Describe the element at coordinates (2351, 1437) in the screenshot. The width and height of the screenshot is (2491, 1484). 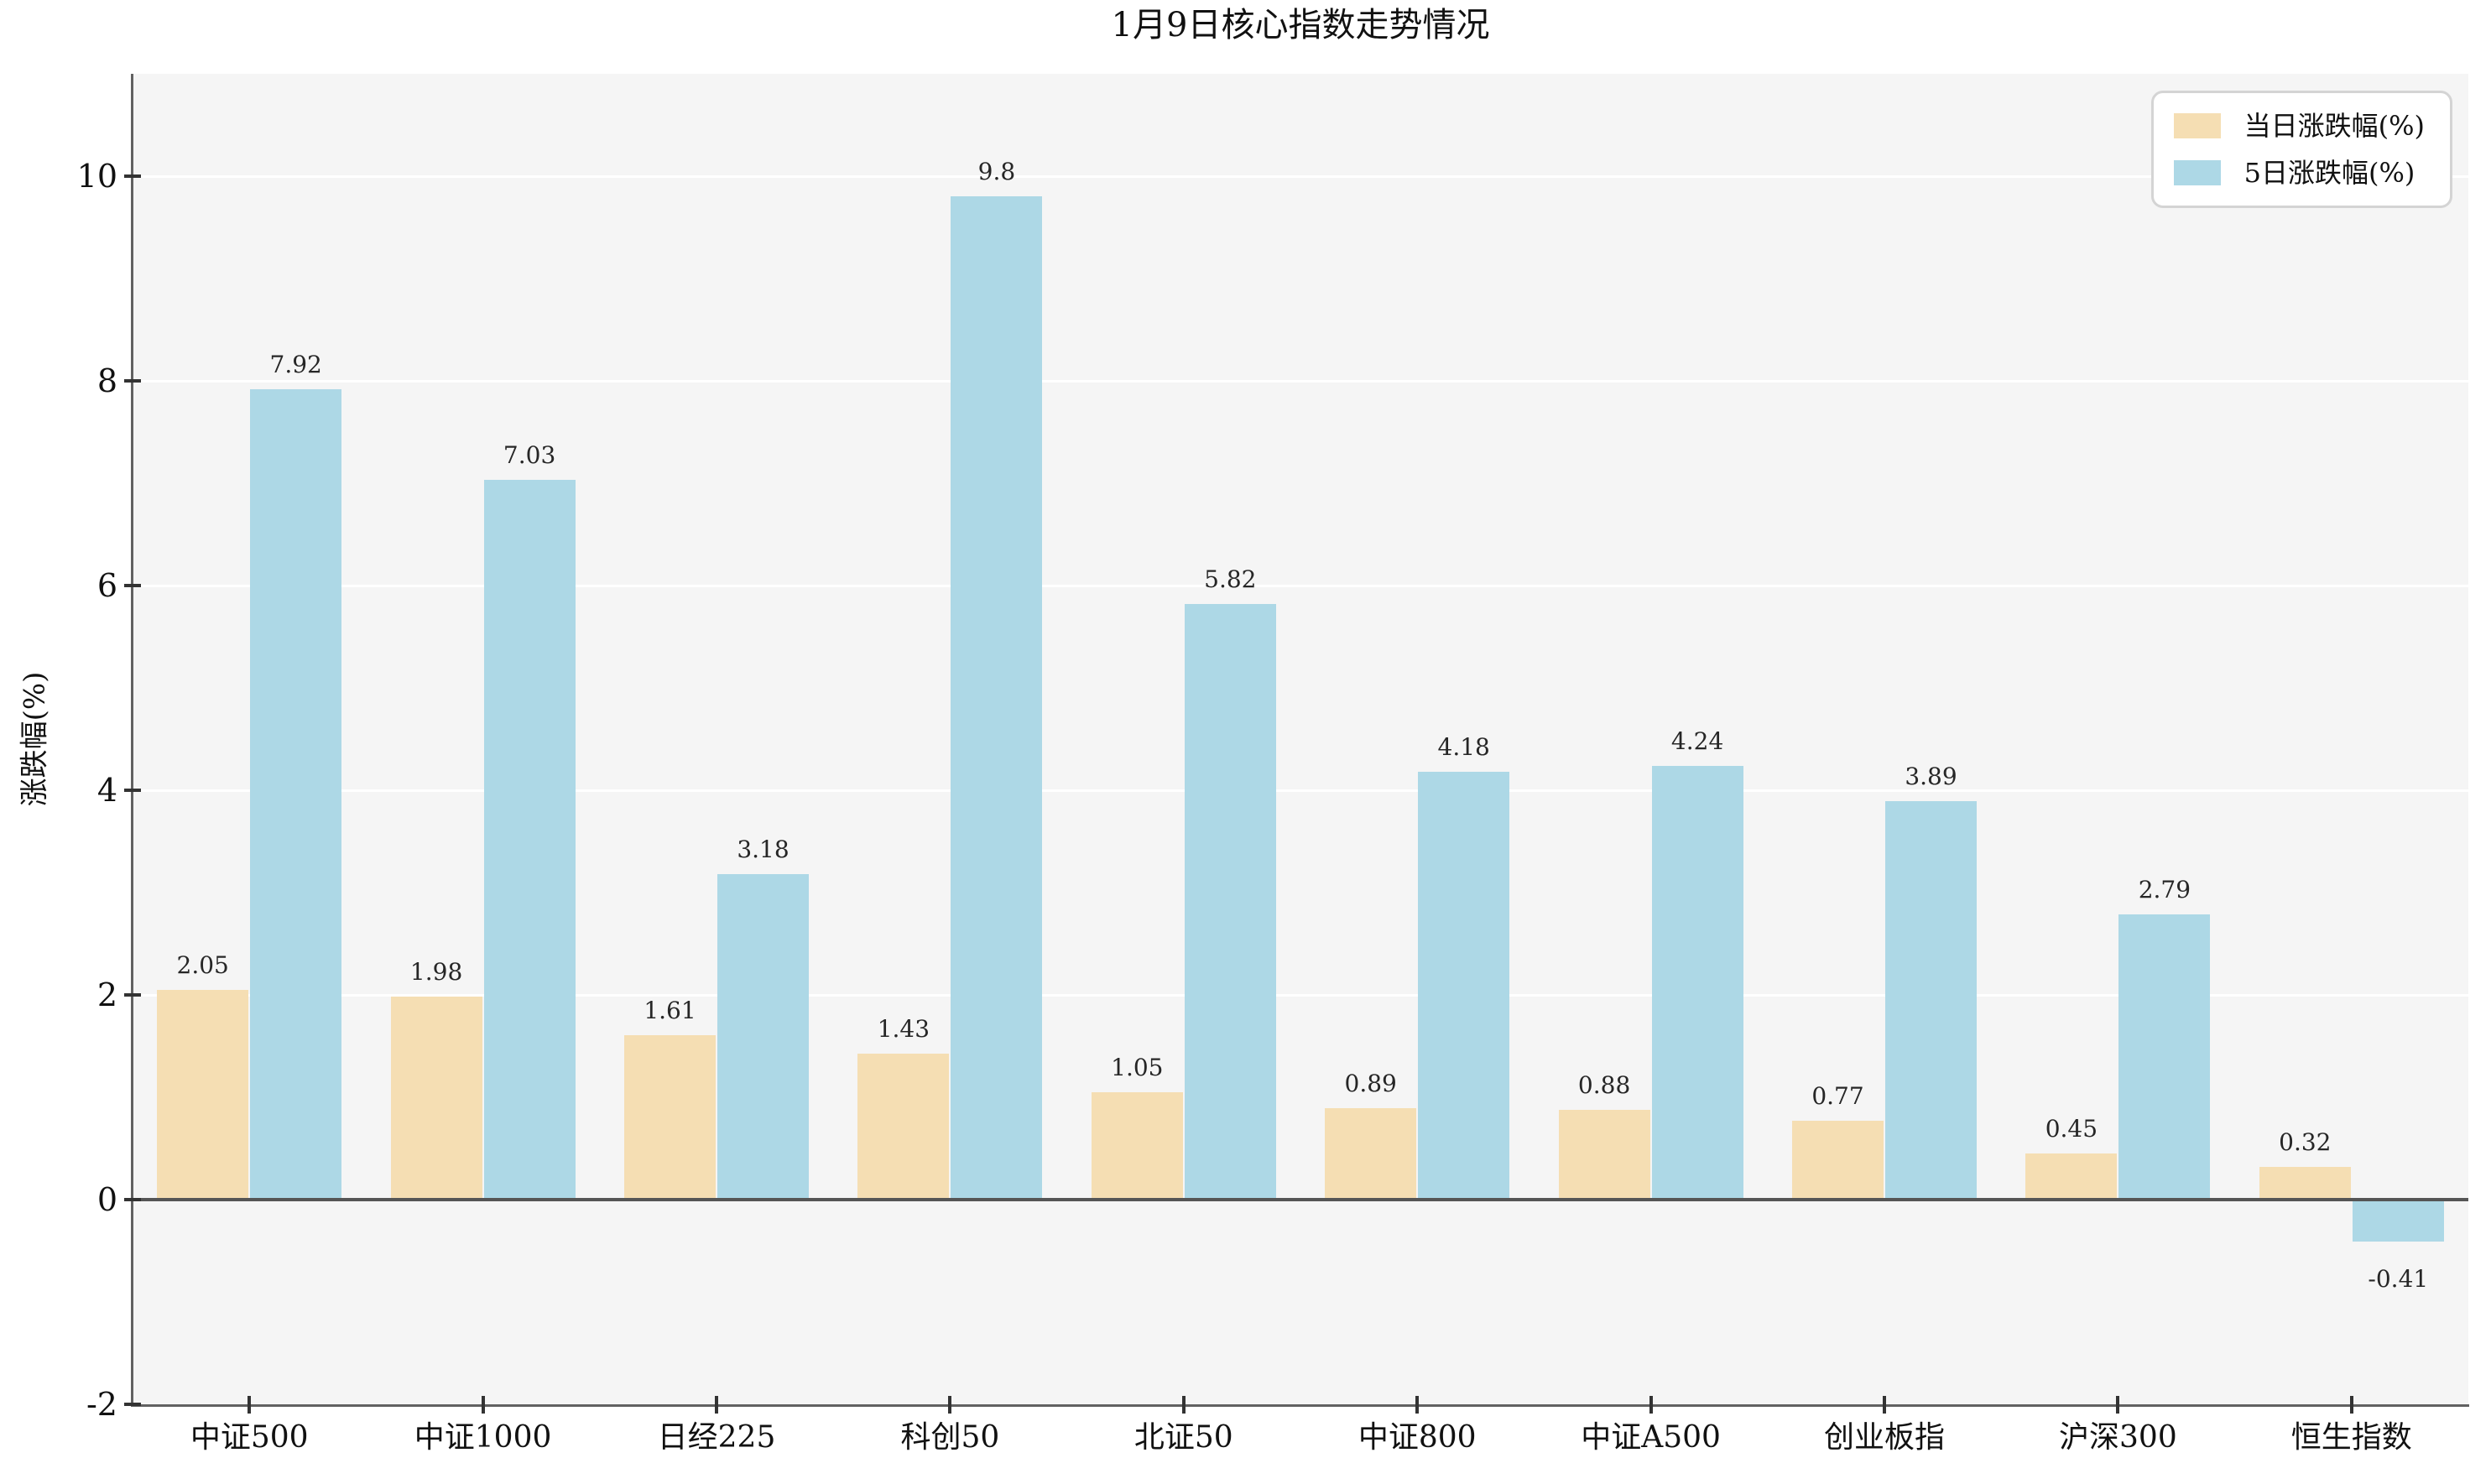
I see `x-tick-label-9: 恒生指数` at that location.